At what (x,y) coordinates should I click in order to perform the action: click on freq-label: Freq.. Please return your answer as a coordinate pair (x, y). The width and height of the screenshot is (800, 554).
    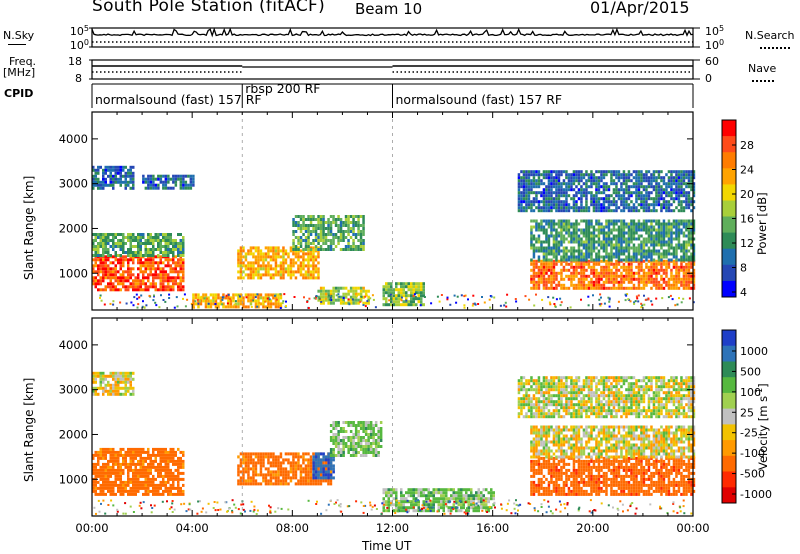
    Looking at the image, I should click on (23, 61).